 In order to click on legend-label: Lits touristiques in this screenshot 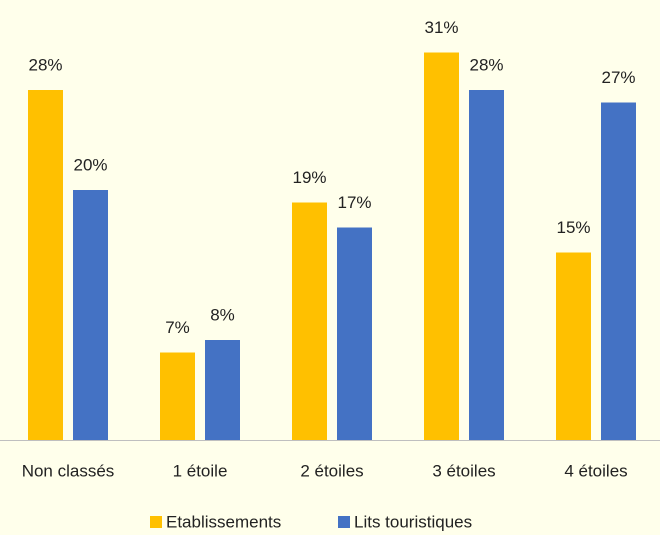, I will do `click(413, 521)`.